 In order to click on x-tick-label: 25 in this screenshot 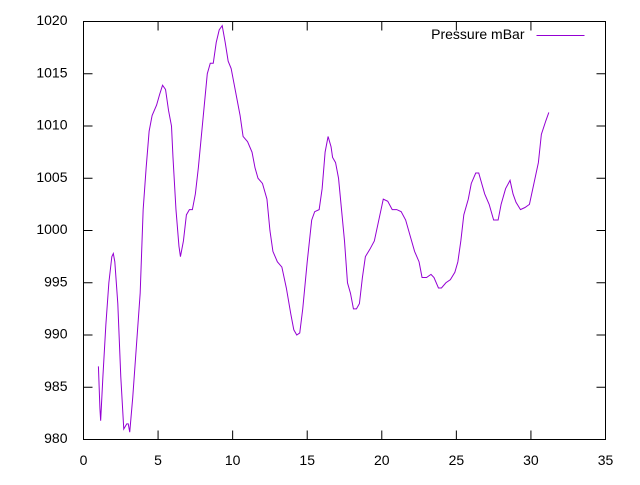, I will do `click(457, 460)`.